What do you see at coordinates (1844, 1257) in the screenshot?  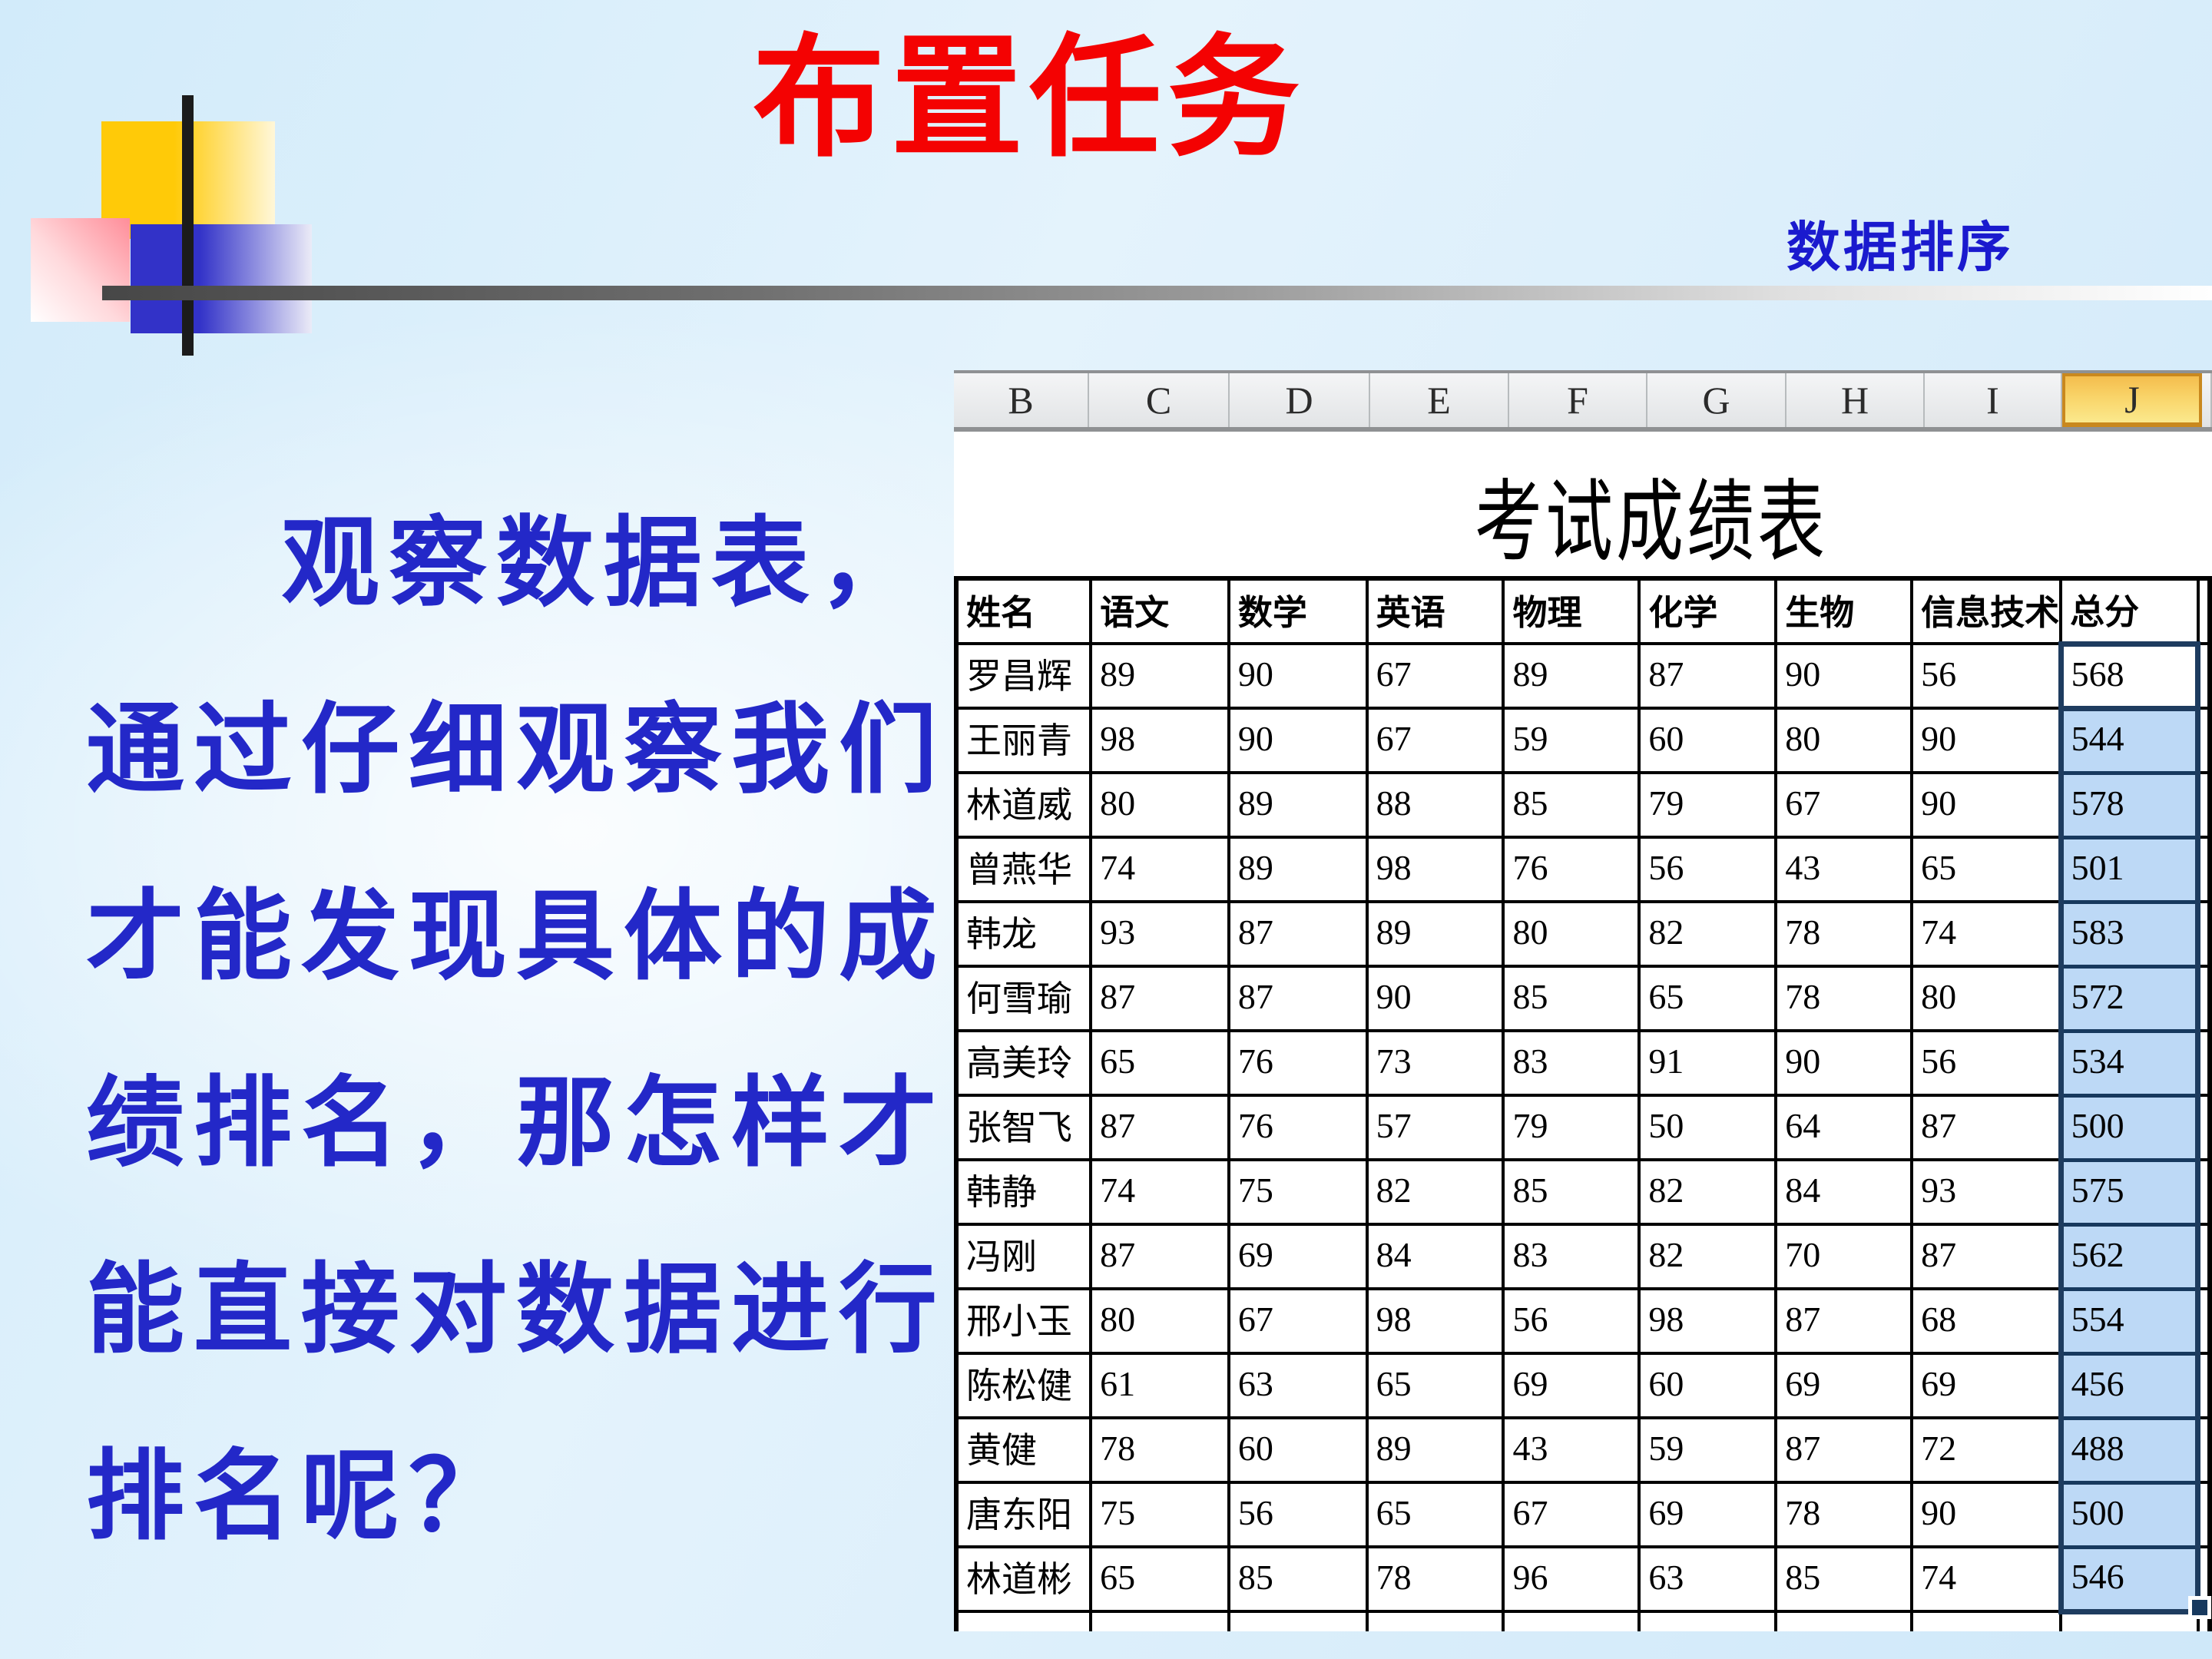 I see `score-cell: 70` at bounding box center [1844, 1257].